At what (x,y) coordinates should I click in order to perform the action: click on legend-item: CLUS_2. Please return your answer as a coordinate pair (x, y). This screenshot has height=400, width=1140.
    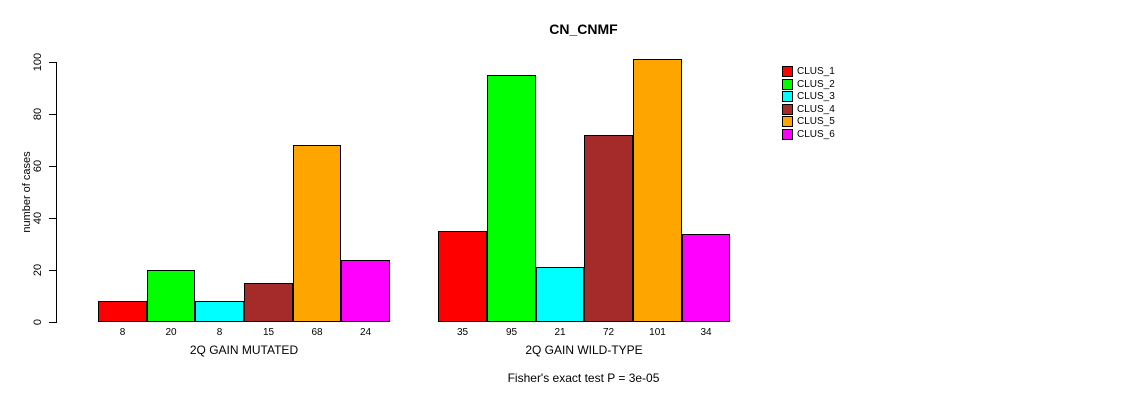
    Looking at the image, I should click on (817, 84).